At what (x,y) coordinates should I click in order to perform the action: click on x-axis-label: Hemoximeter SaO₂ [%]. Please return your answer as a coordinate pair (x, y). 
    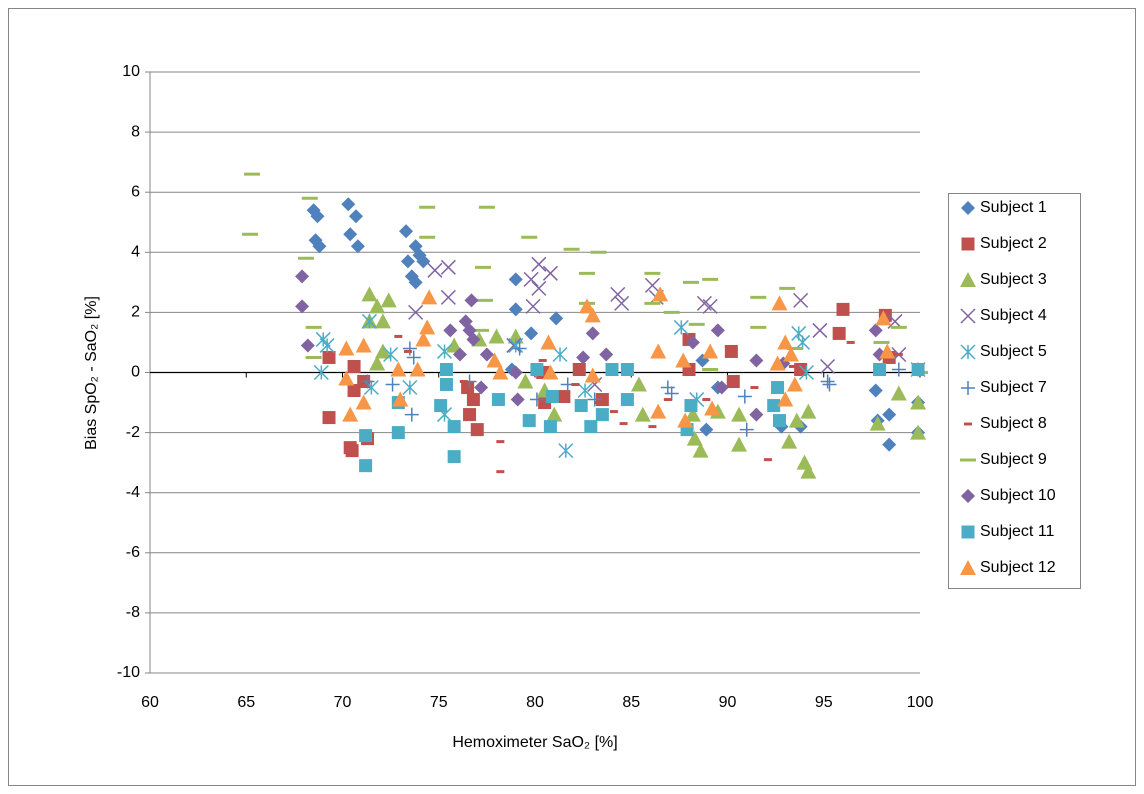
    Looking at the image, I should click on (534, 742).